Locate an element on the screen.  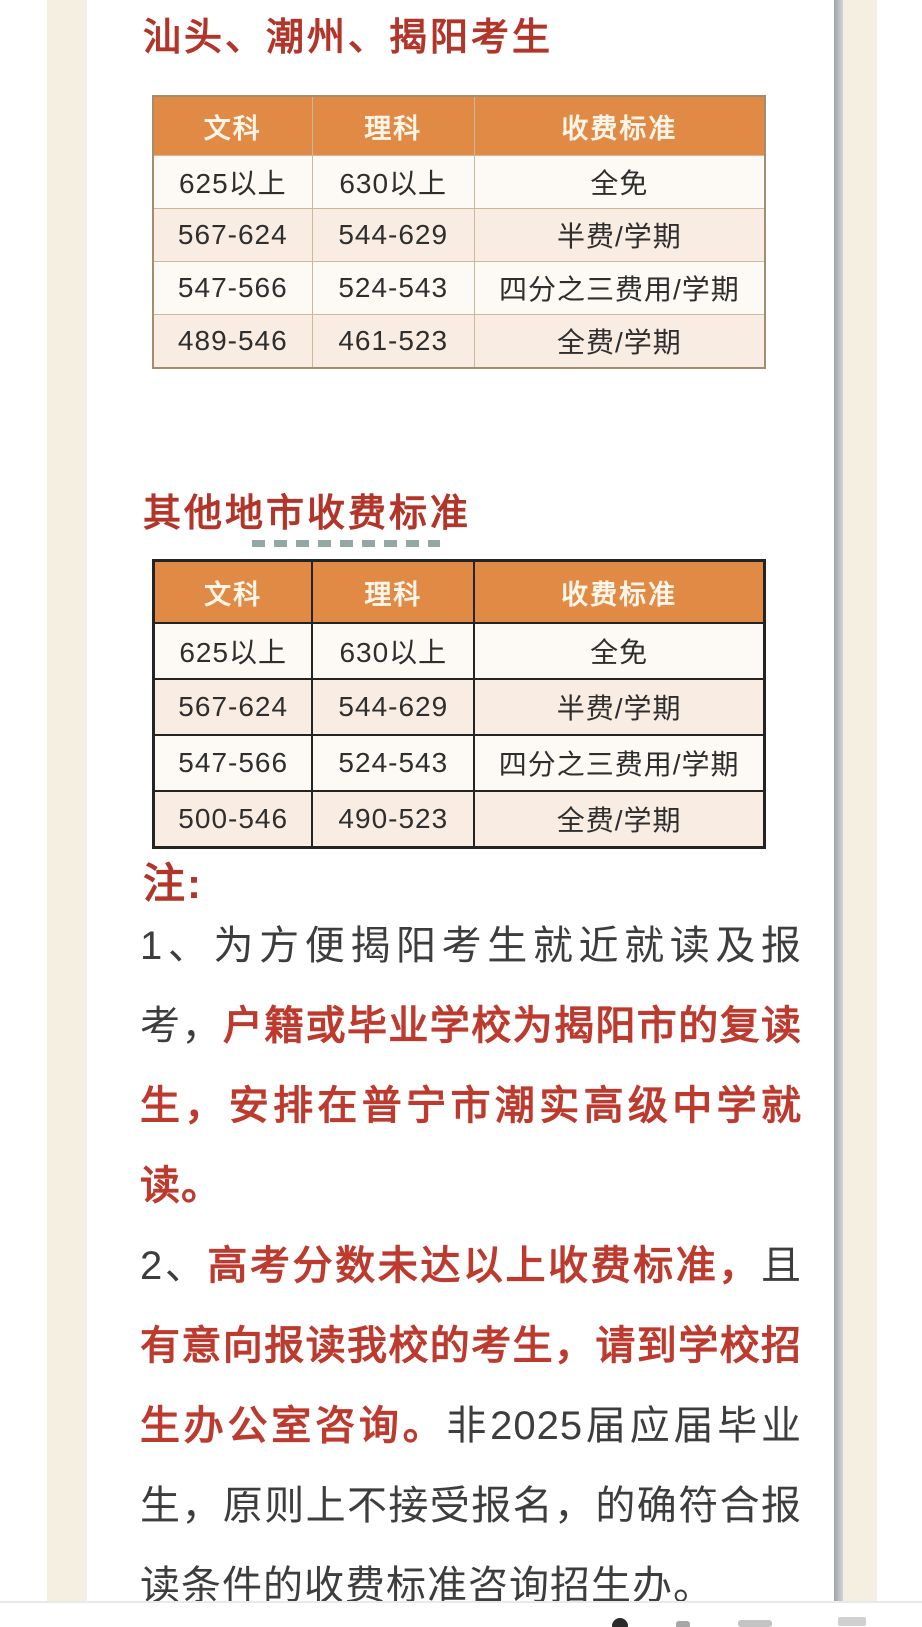
dashed-underline is located at coordinates (346, 543).